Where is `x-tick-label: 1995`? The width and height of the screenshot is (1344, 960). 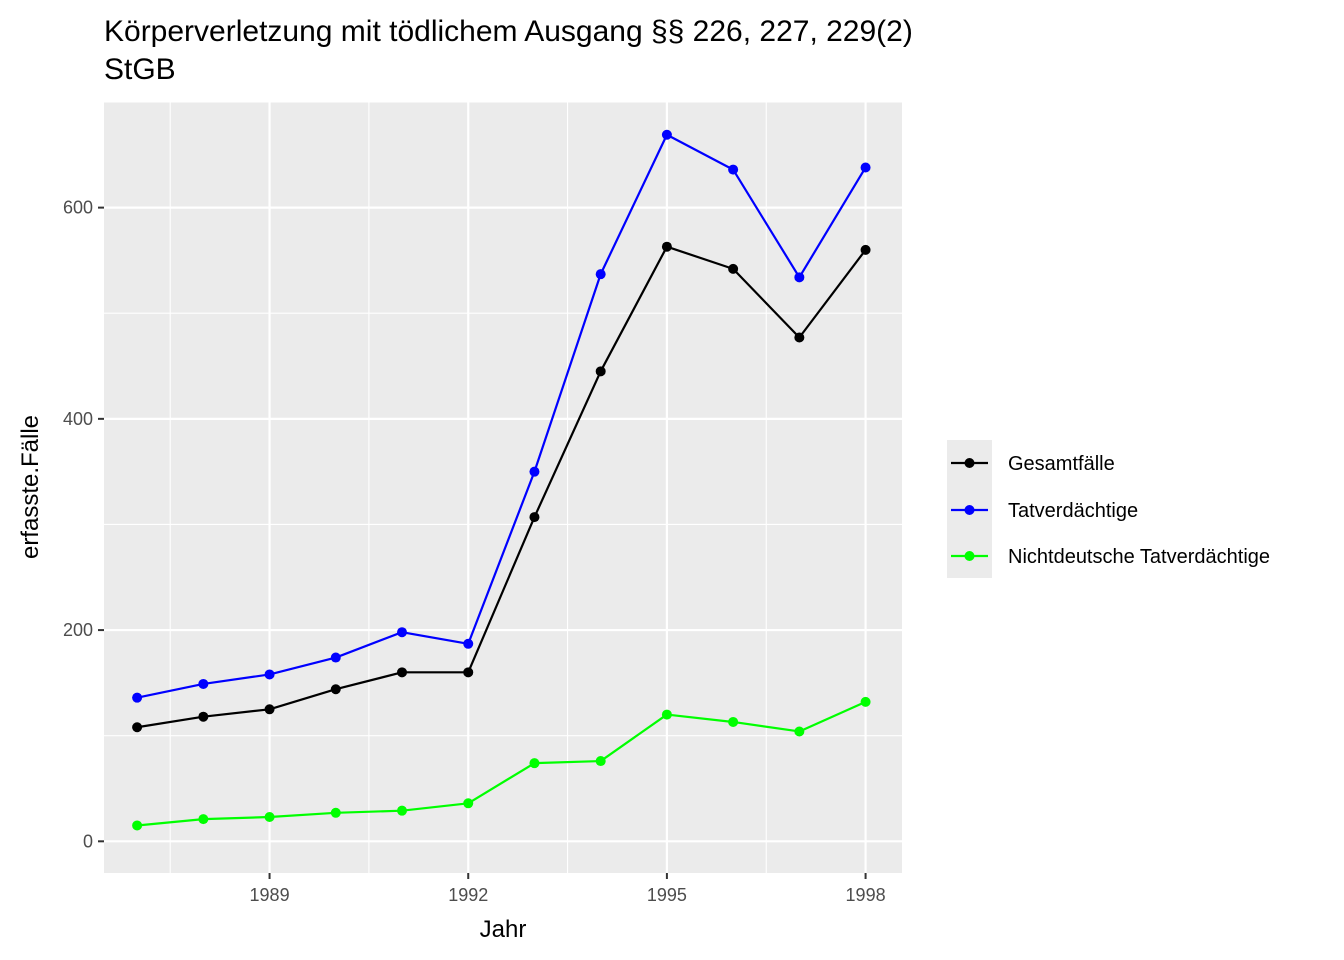
x-tick-label: 1995 is located at coordinates (667, 895).